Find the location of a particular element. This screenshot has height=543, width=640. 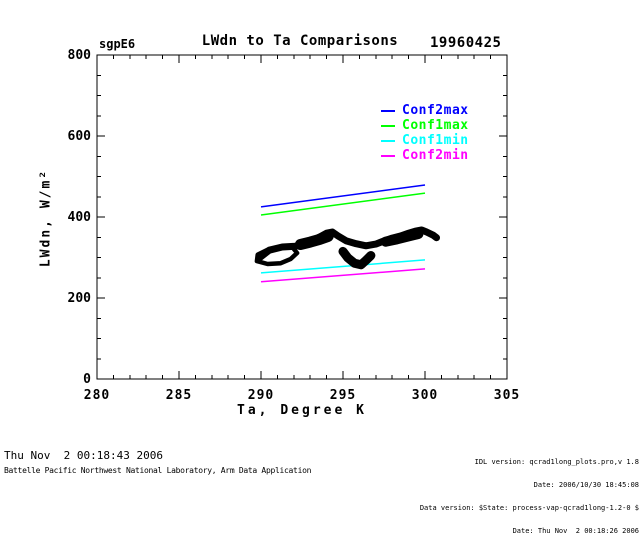

y-tick-label-600: 600 is located at coordinates (79, 136).